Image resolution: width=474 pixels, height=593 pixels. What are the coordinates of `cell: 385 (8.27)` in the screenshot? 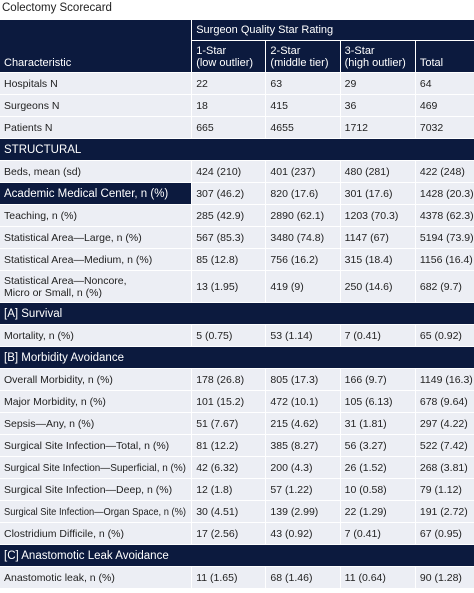 It's located at (303, 445).